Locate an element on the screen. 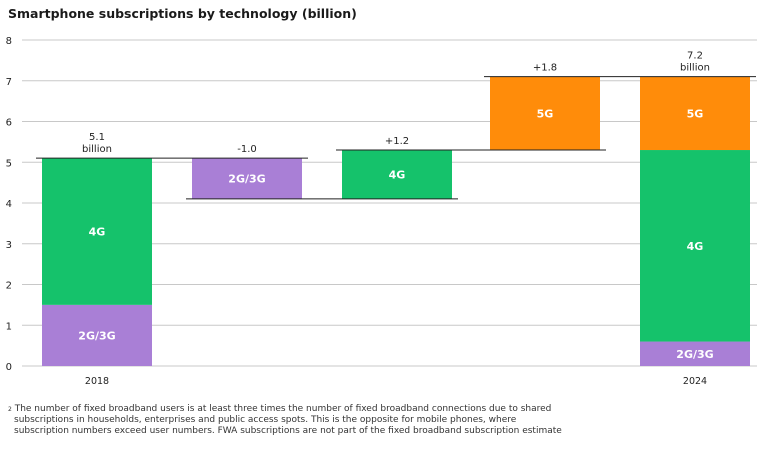 The width and height of the screenshot is (763, 453). y-tick-label: 8 is located at coordinates (9, 41).